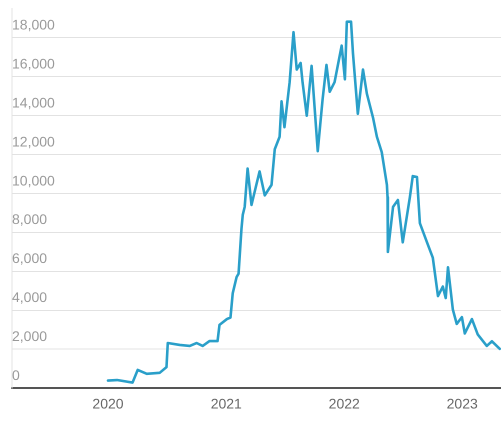 The image size is (501, 425). I want to click on x-tick-label: 2022, so click(344, 403).